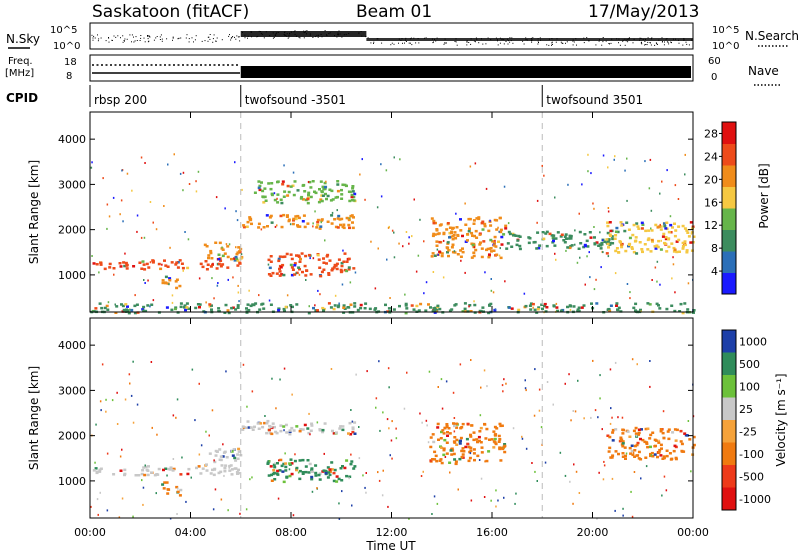 The image size is (800, 558). I want to click on colorbar-swatch, so click(729, 499).